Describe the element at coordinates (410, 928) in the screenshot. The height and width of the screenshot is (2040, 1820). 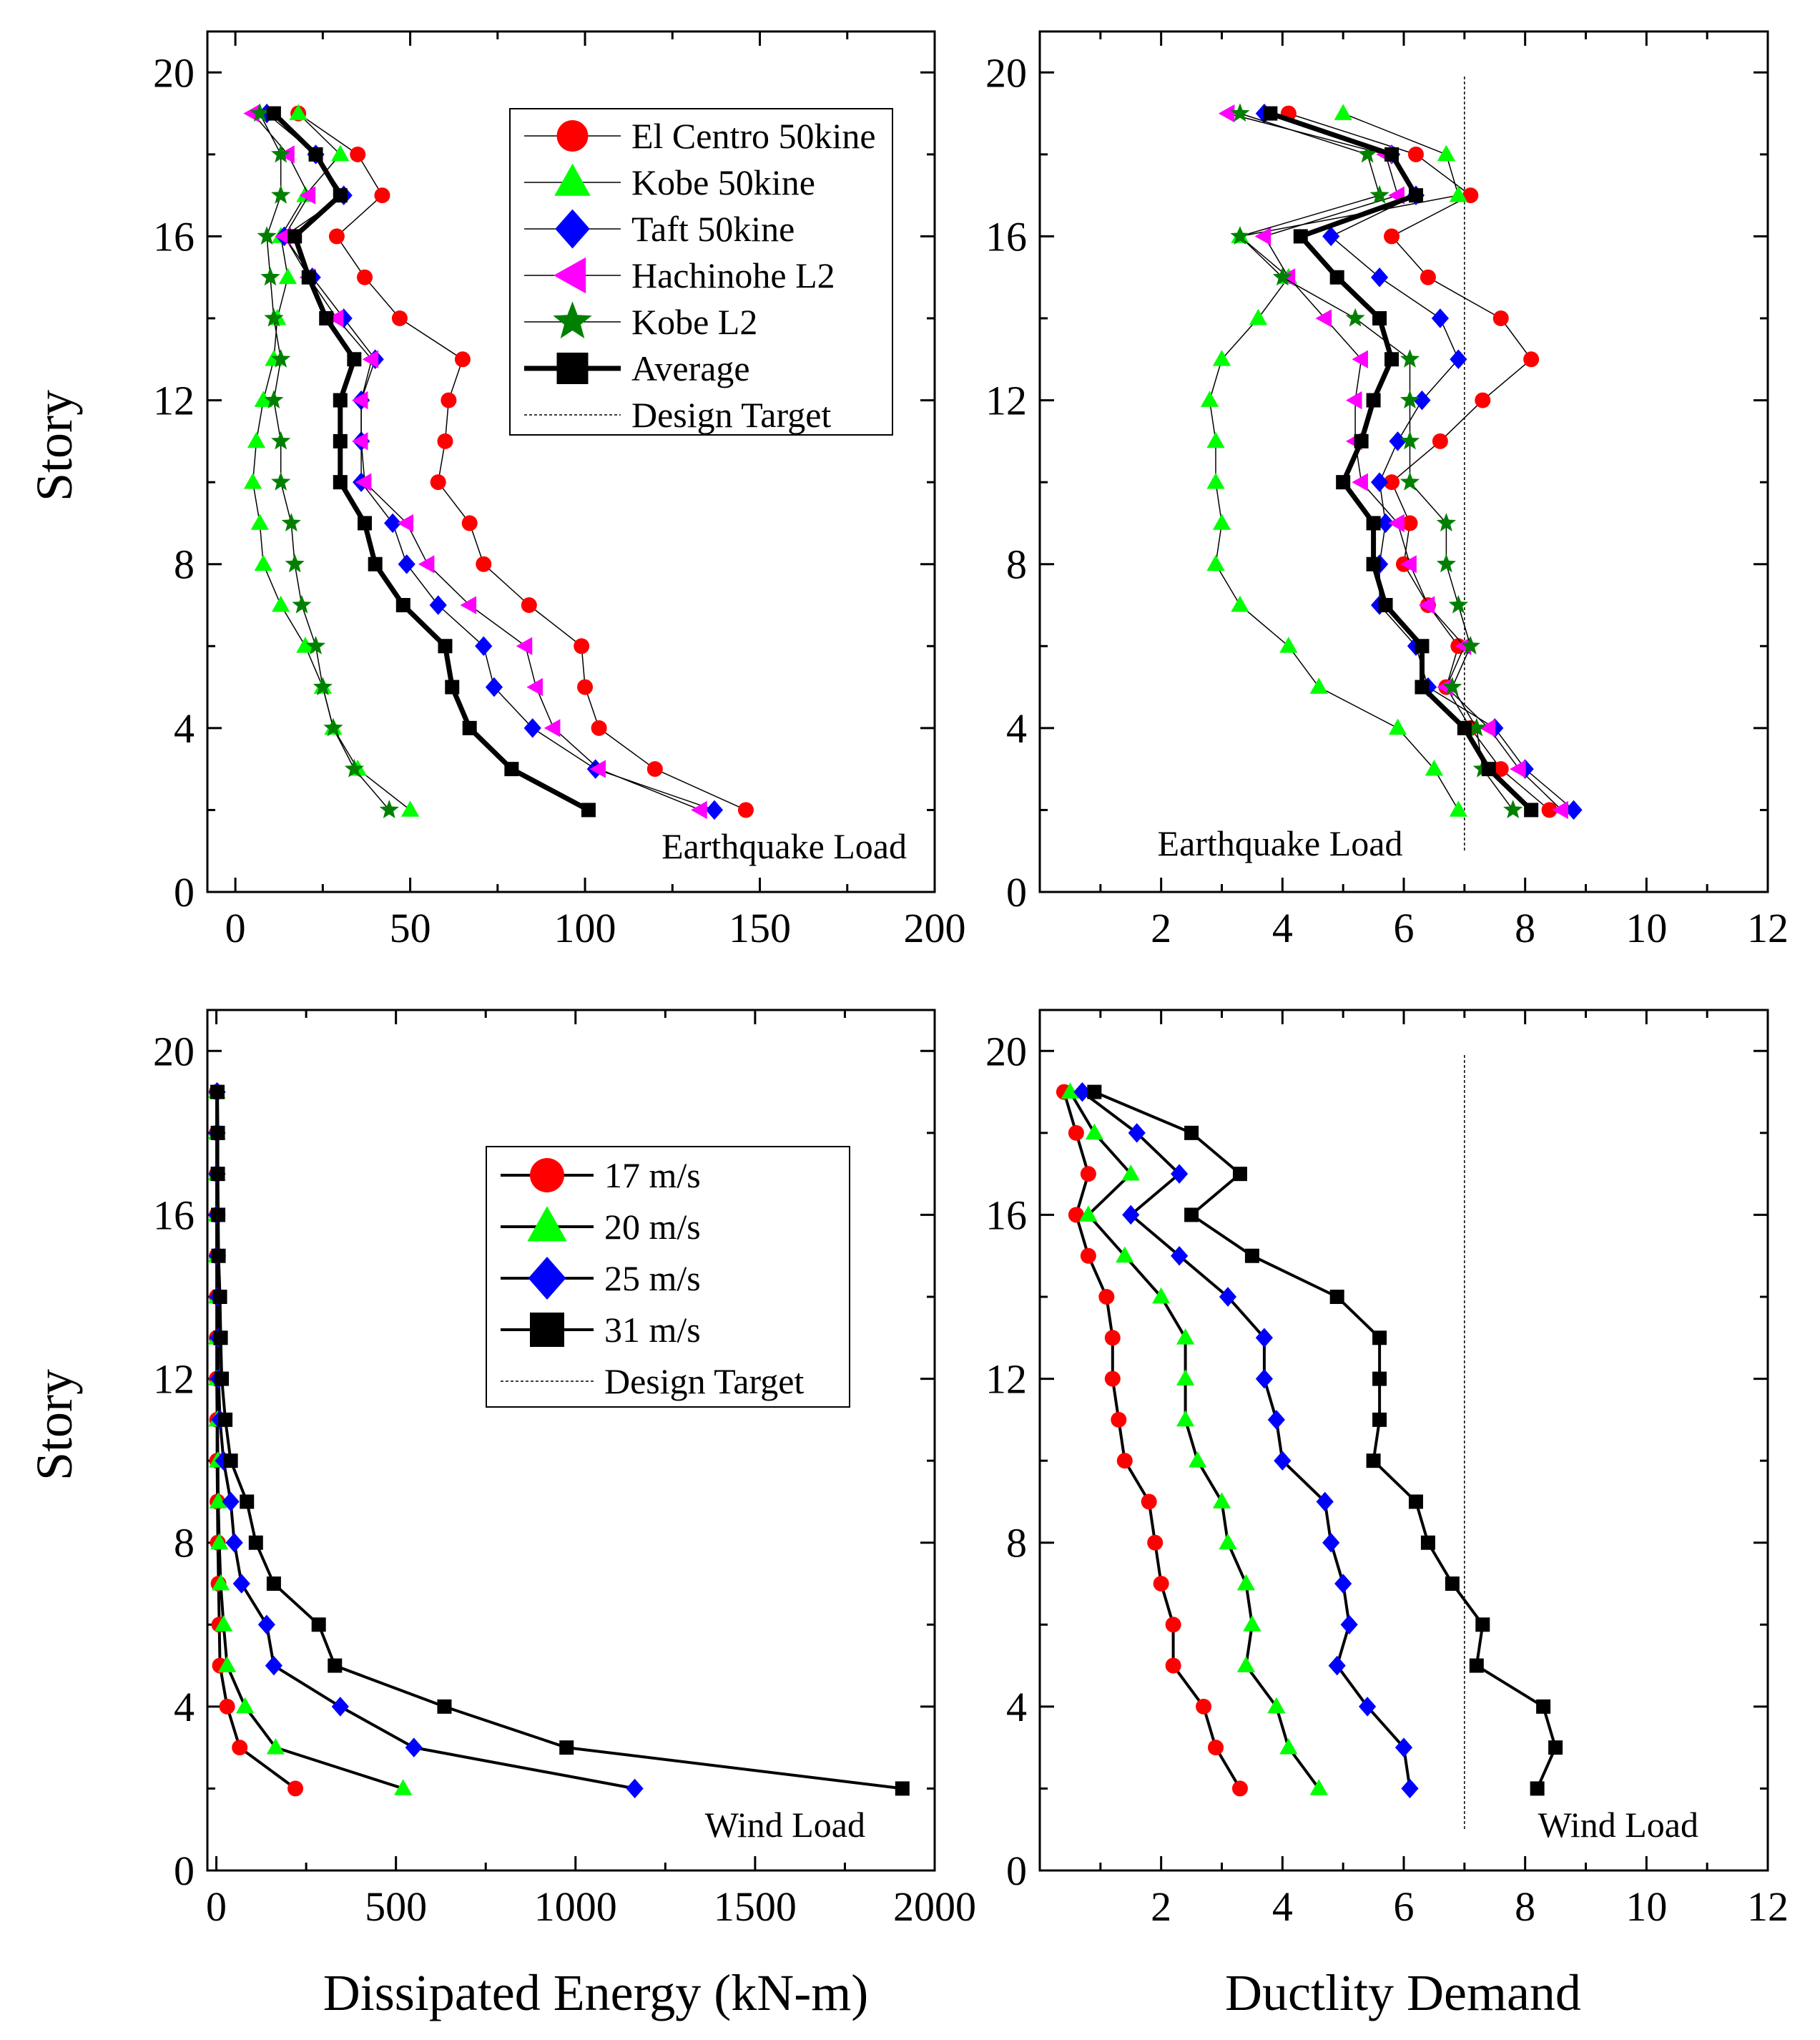
I see `x-tick-label: 50` at that location.